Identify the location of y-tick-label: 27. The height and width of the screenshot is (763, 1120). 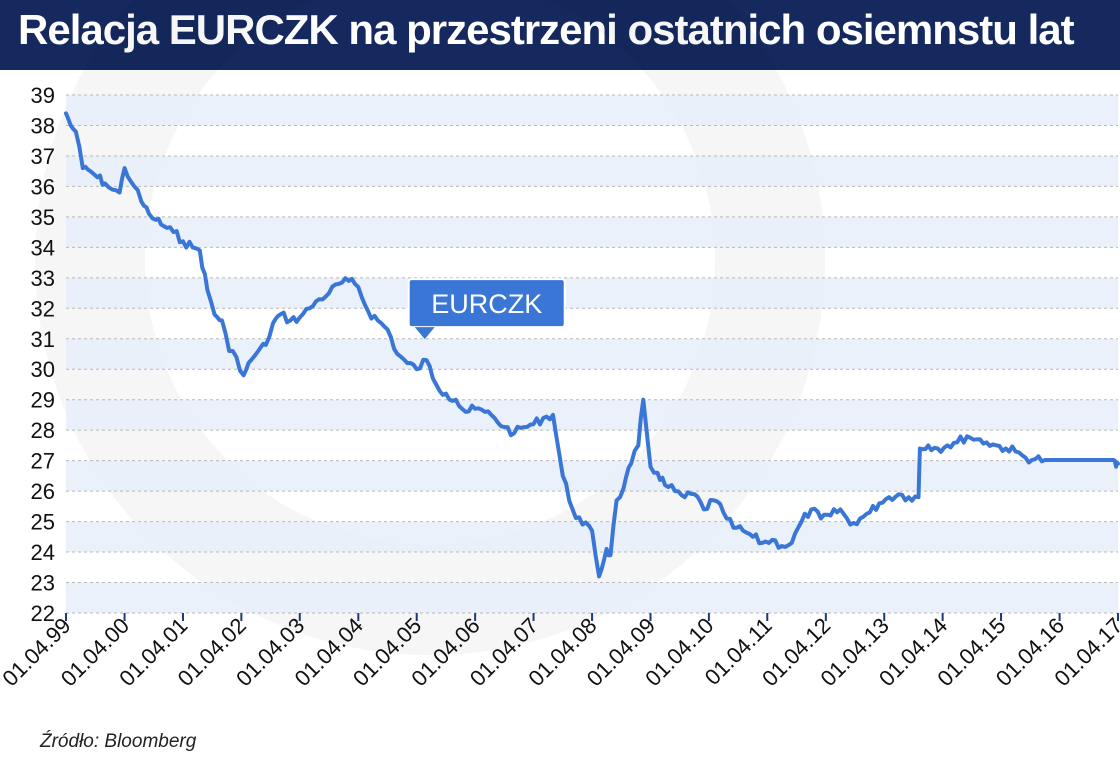
(43, 461).